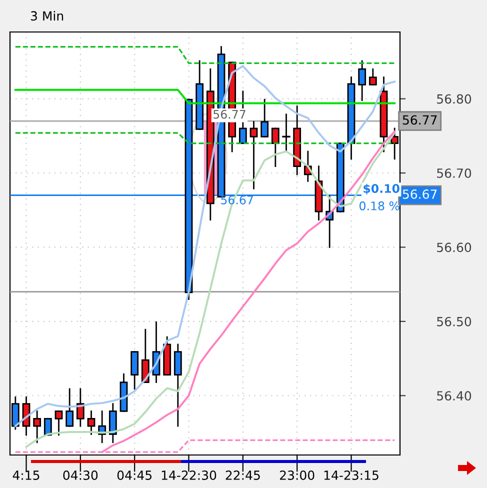 This screenshot has width=487, height=488. What do you see at coordinates (189, 475) in the screenshot?
I see `x-tick-label: 14-22:30` at bounding box center [189, 475].